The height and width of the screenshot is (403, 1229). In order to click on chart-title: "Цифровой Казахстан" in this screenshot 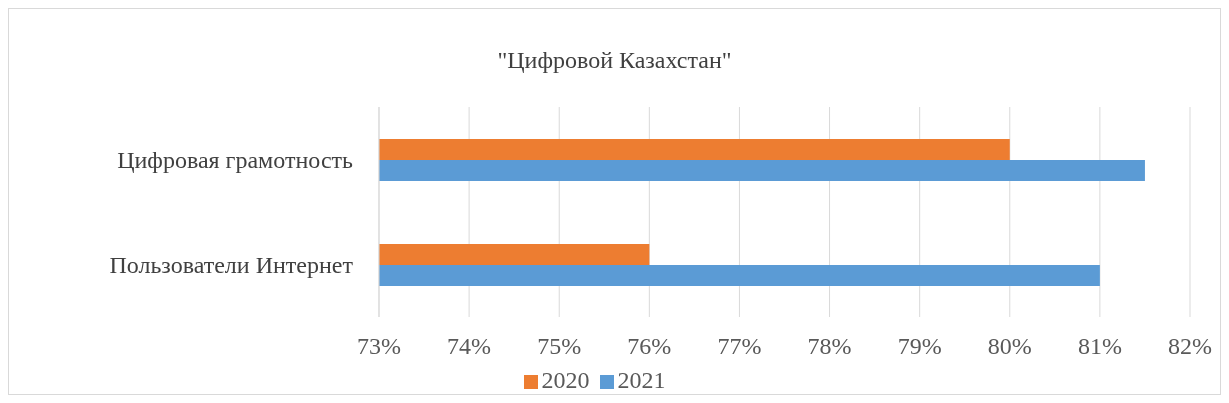, I will do `click(614, 60)`.